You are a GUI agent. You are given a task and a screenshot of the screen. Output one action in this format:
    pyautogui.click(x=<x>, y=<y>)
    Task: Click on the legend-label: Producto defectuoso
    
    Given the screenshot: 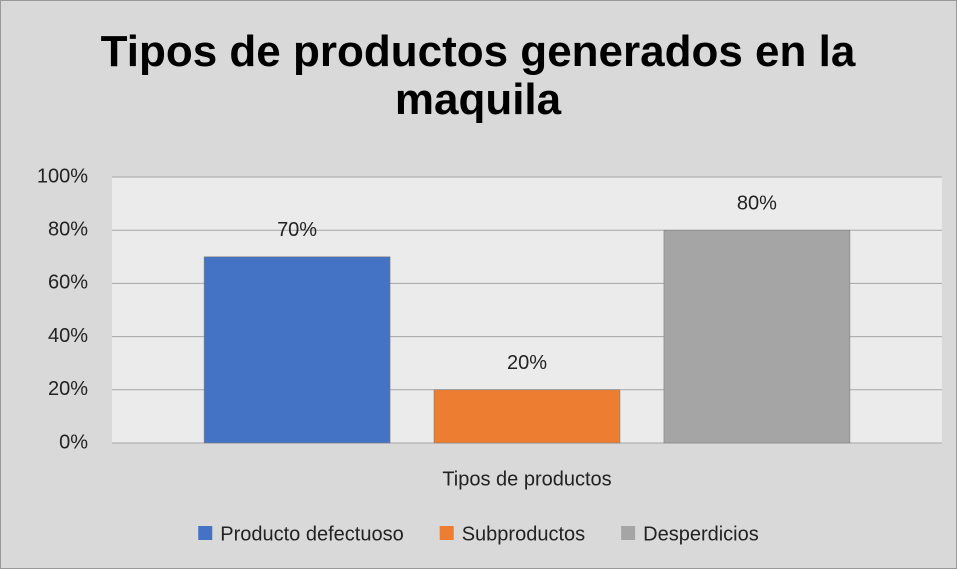 What is the action you would take?
    pyautogui.click(x=311, y=534)
    